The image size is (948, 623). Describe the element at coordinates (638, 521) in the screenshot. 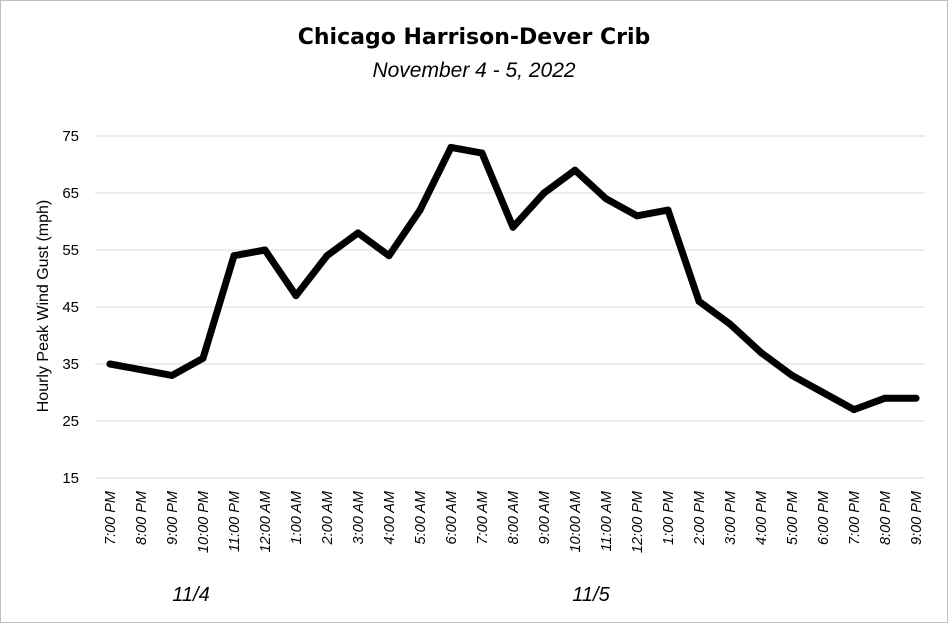

I see `x-tick-label: 12:00 PM` at that location.